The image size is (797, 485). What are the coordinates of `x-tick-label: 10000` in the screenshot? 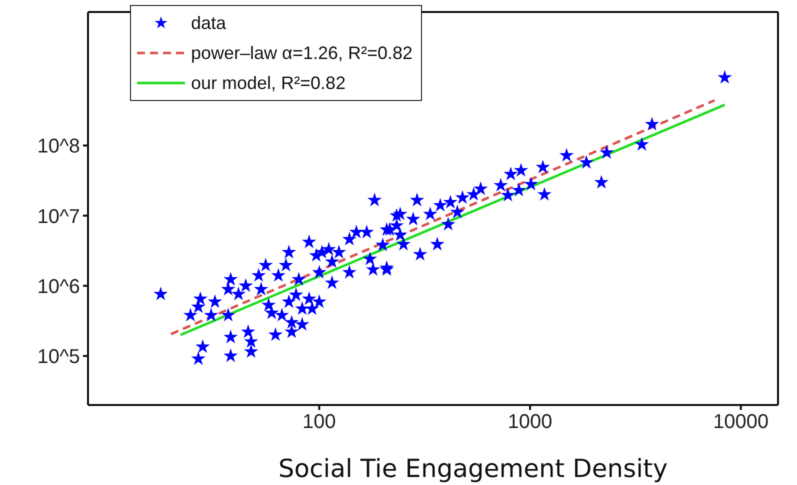 It's located at (741, 422).